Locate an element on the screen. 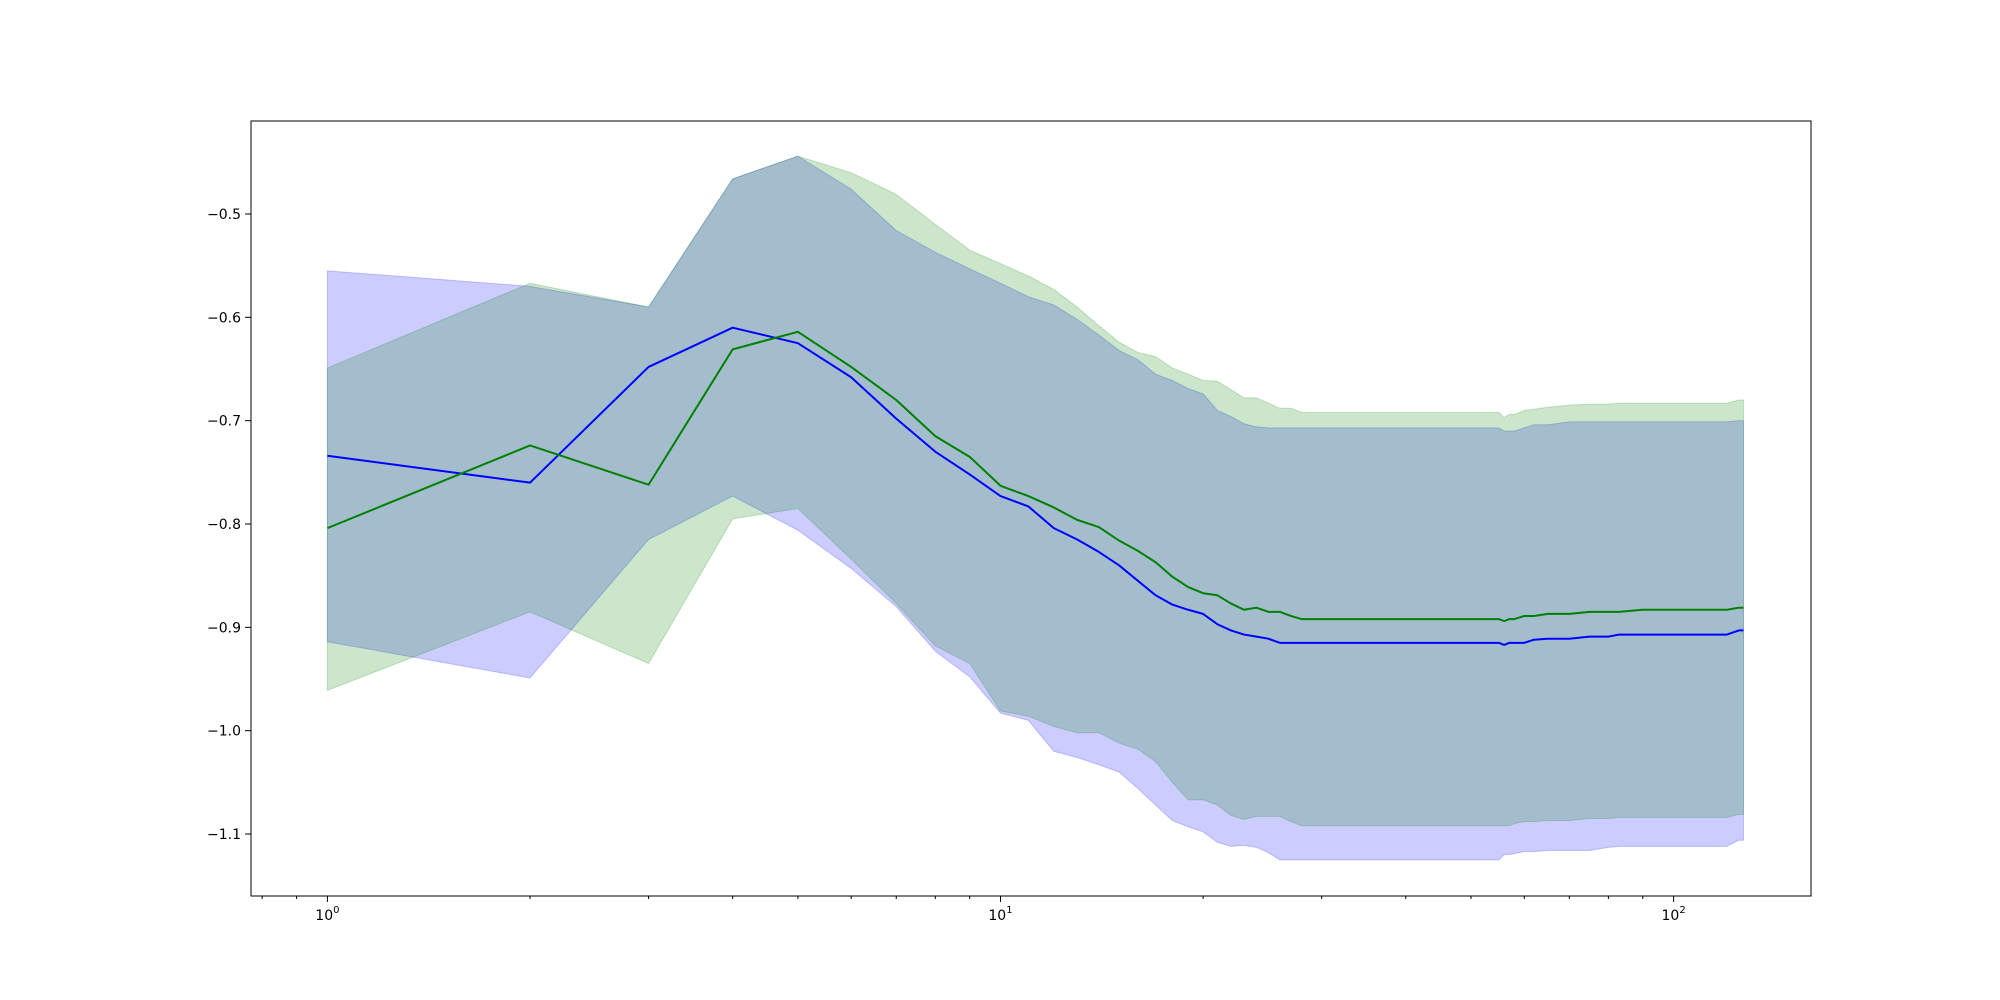 The image size is (2000, 1000). y-tick-label: −1.1 is located at coordinates (224, 835).